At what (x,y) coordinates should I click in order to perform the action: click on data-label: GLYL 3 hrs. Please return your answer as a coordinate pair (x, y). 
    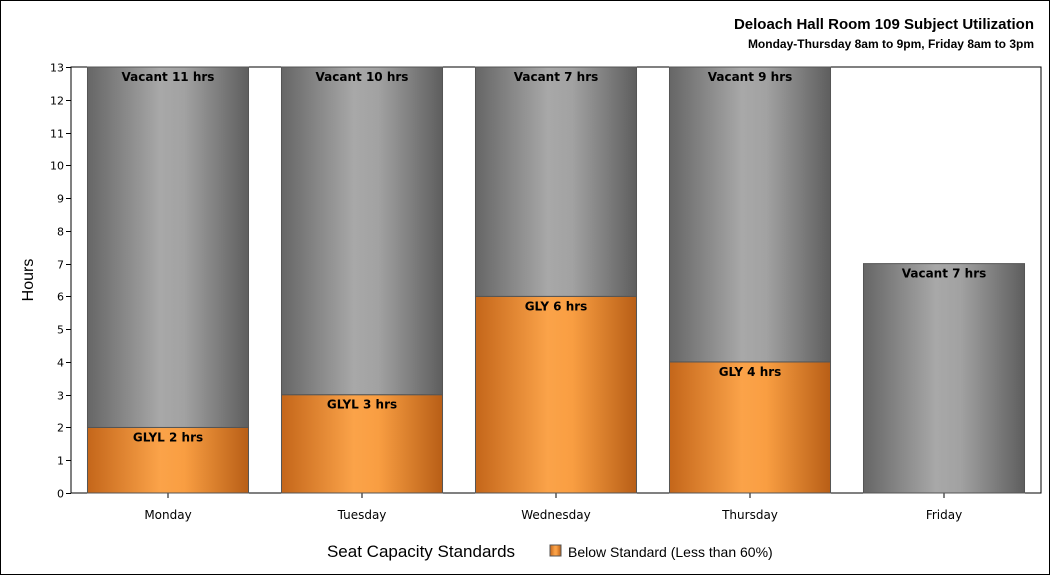
    Looking at the image, I should click on (362, 405).